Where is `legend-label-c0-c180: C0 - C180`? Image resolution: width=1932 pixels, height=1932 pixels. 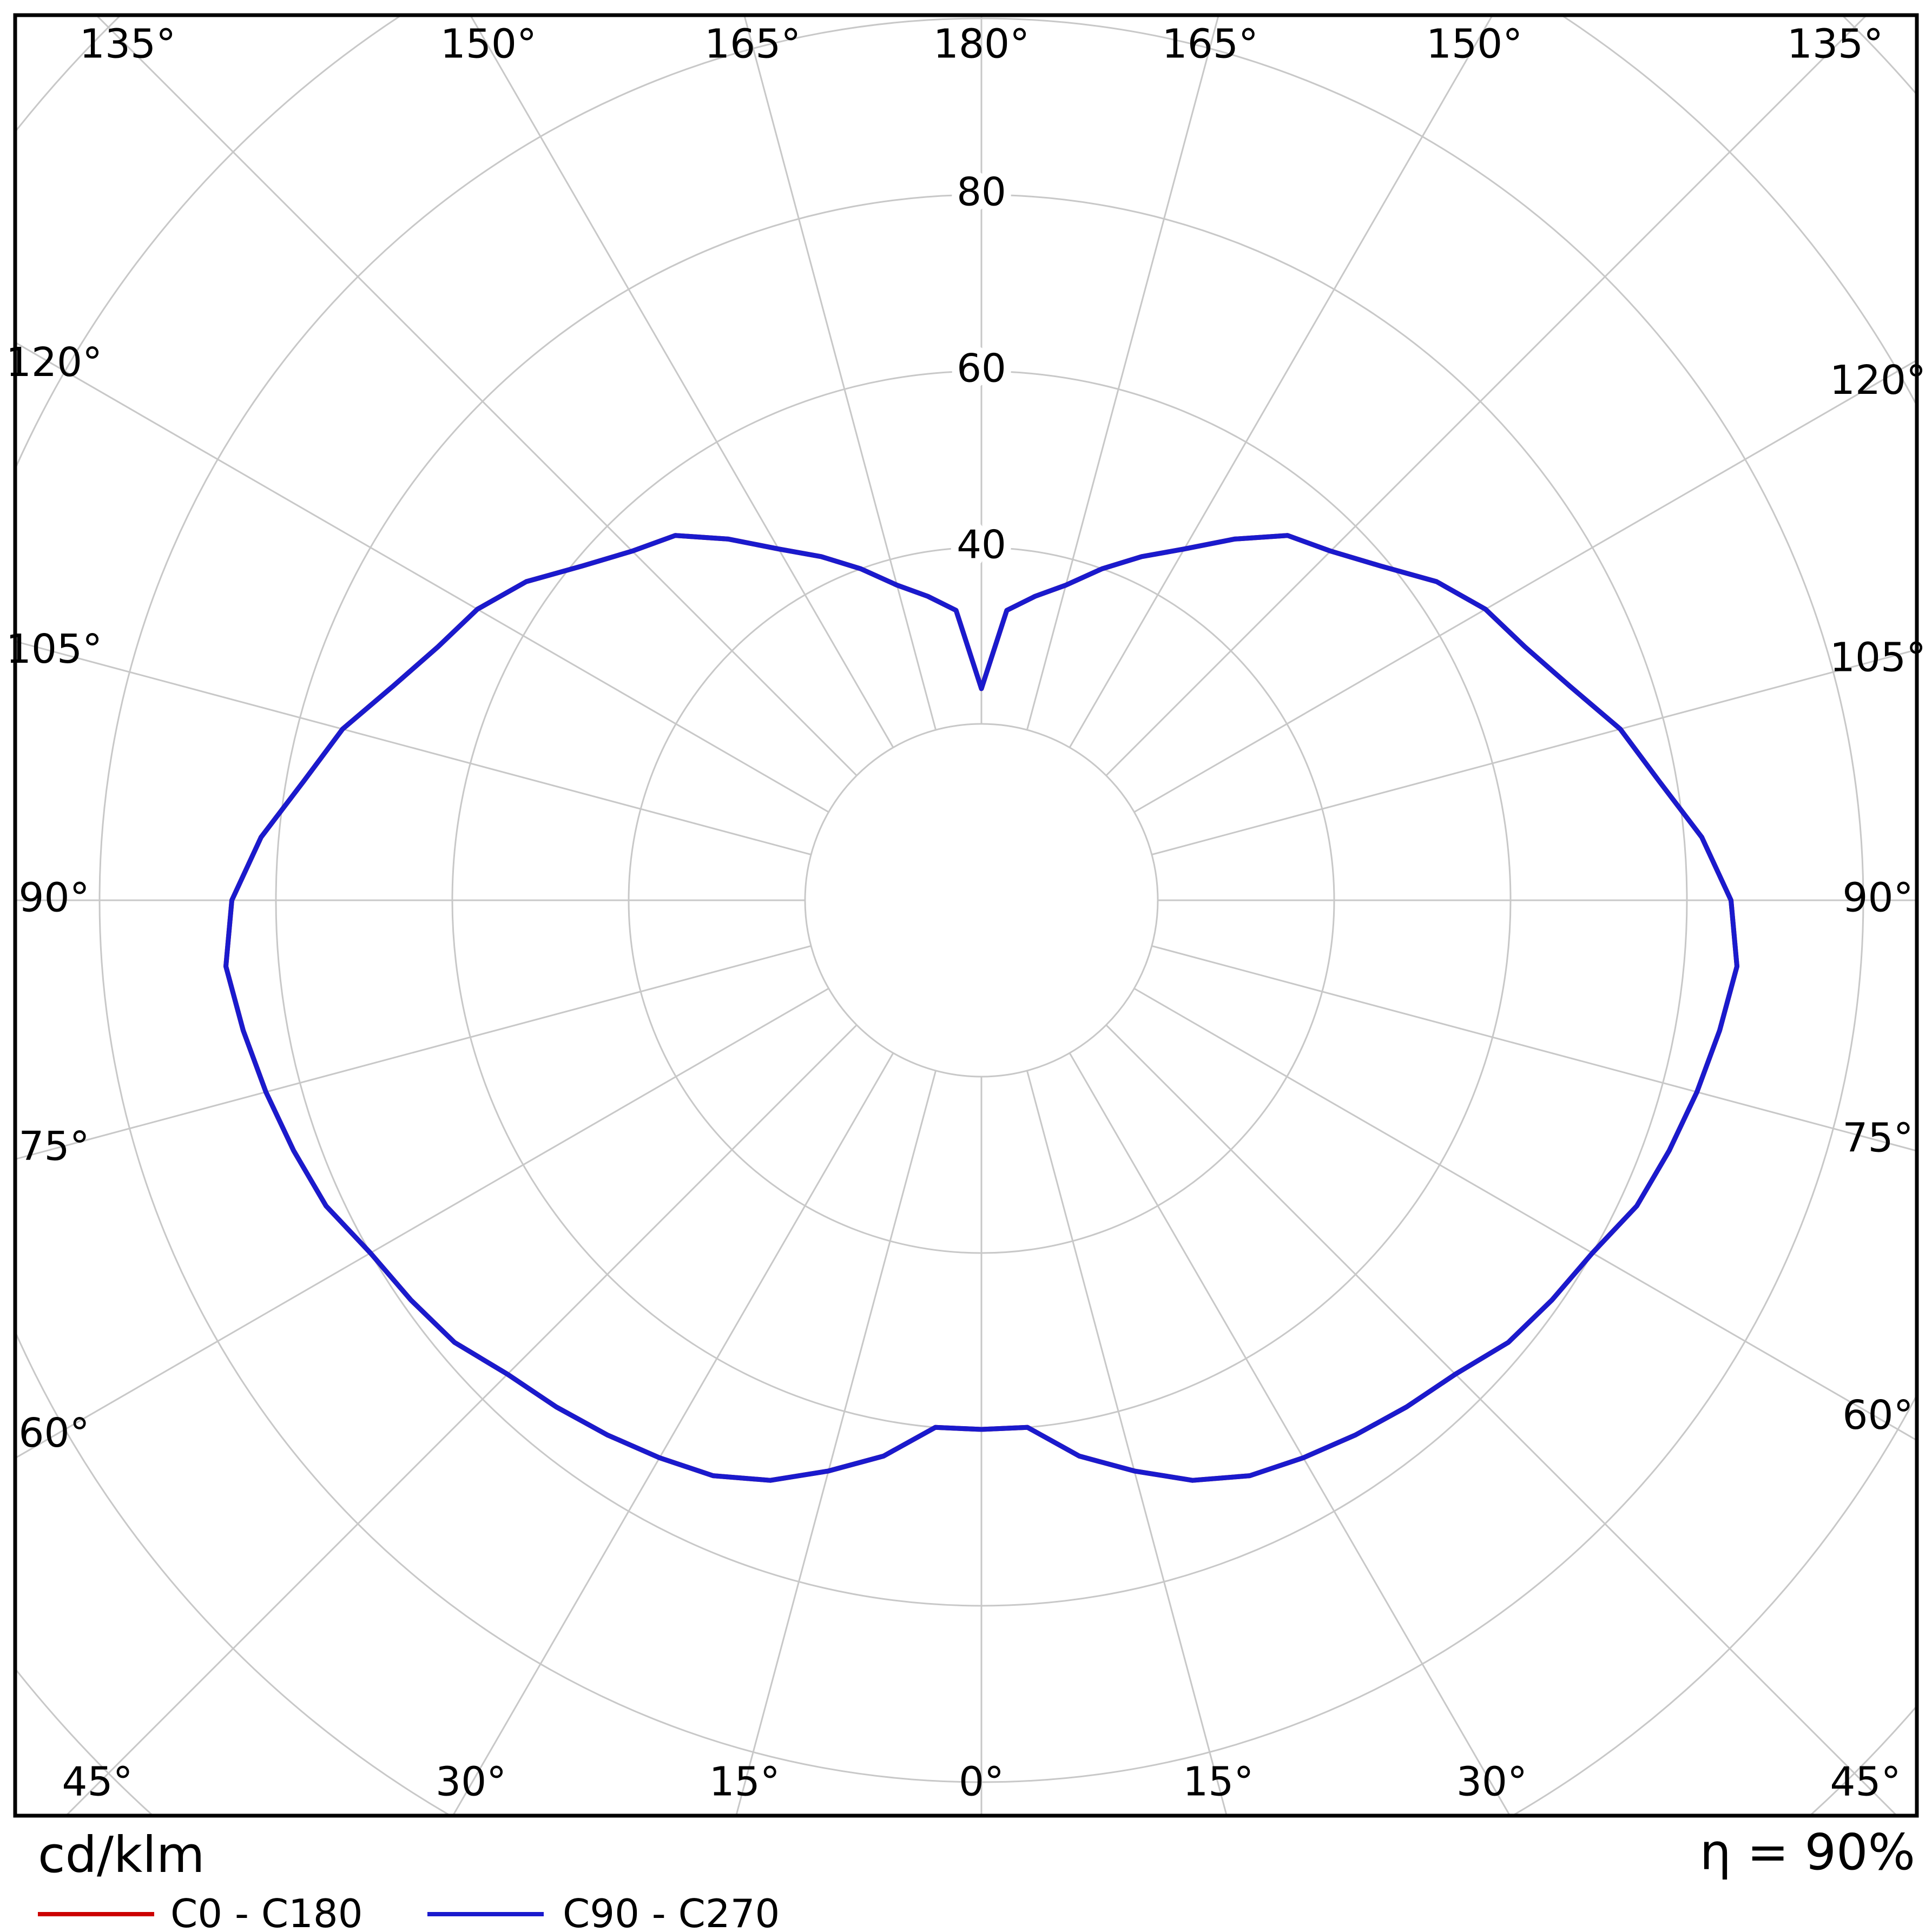 legend-label-c0-c180: C0 - C180 is located at coordinates (266, 1911).